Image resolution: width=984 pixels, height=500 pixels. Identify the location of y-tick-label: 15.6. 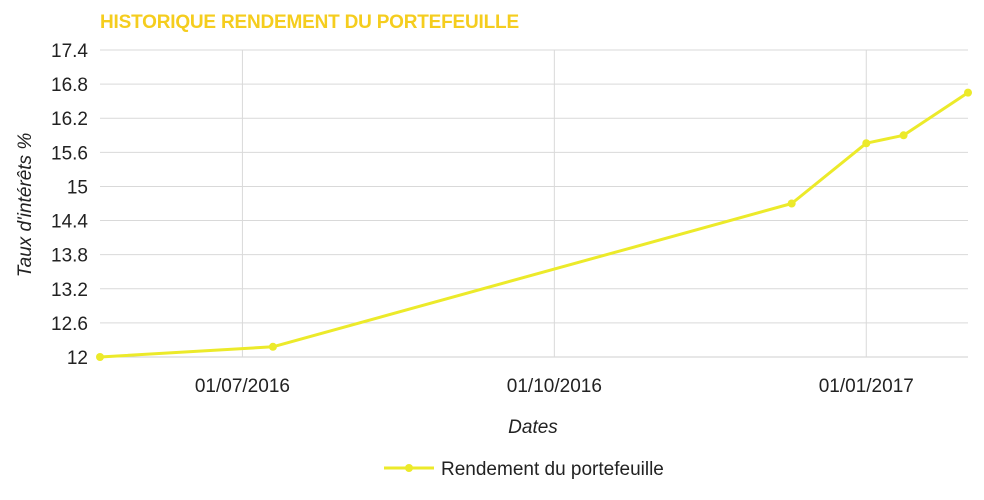
(69, 153).